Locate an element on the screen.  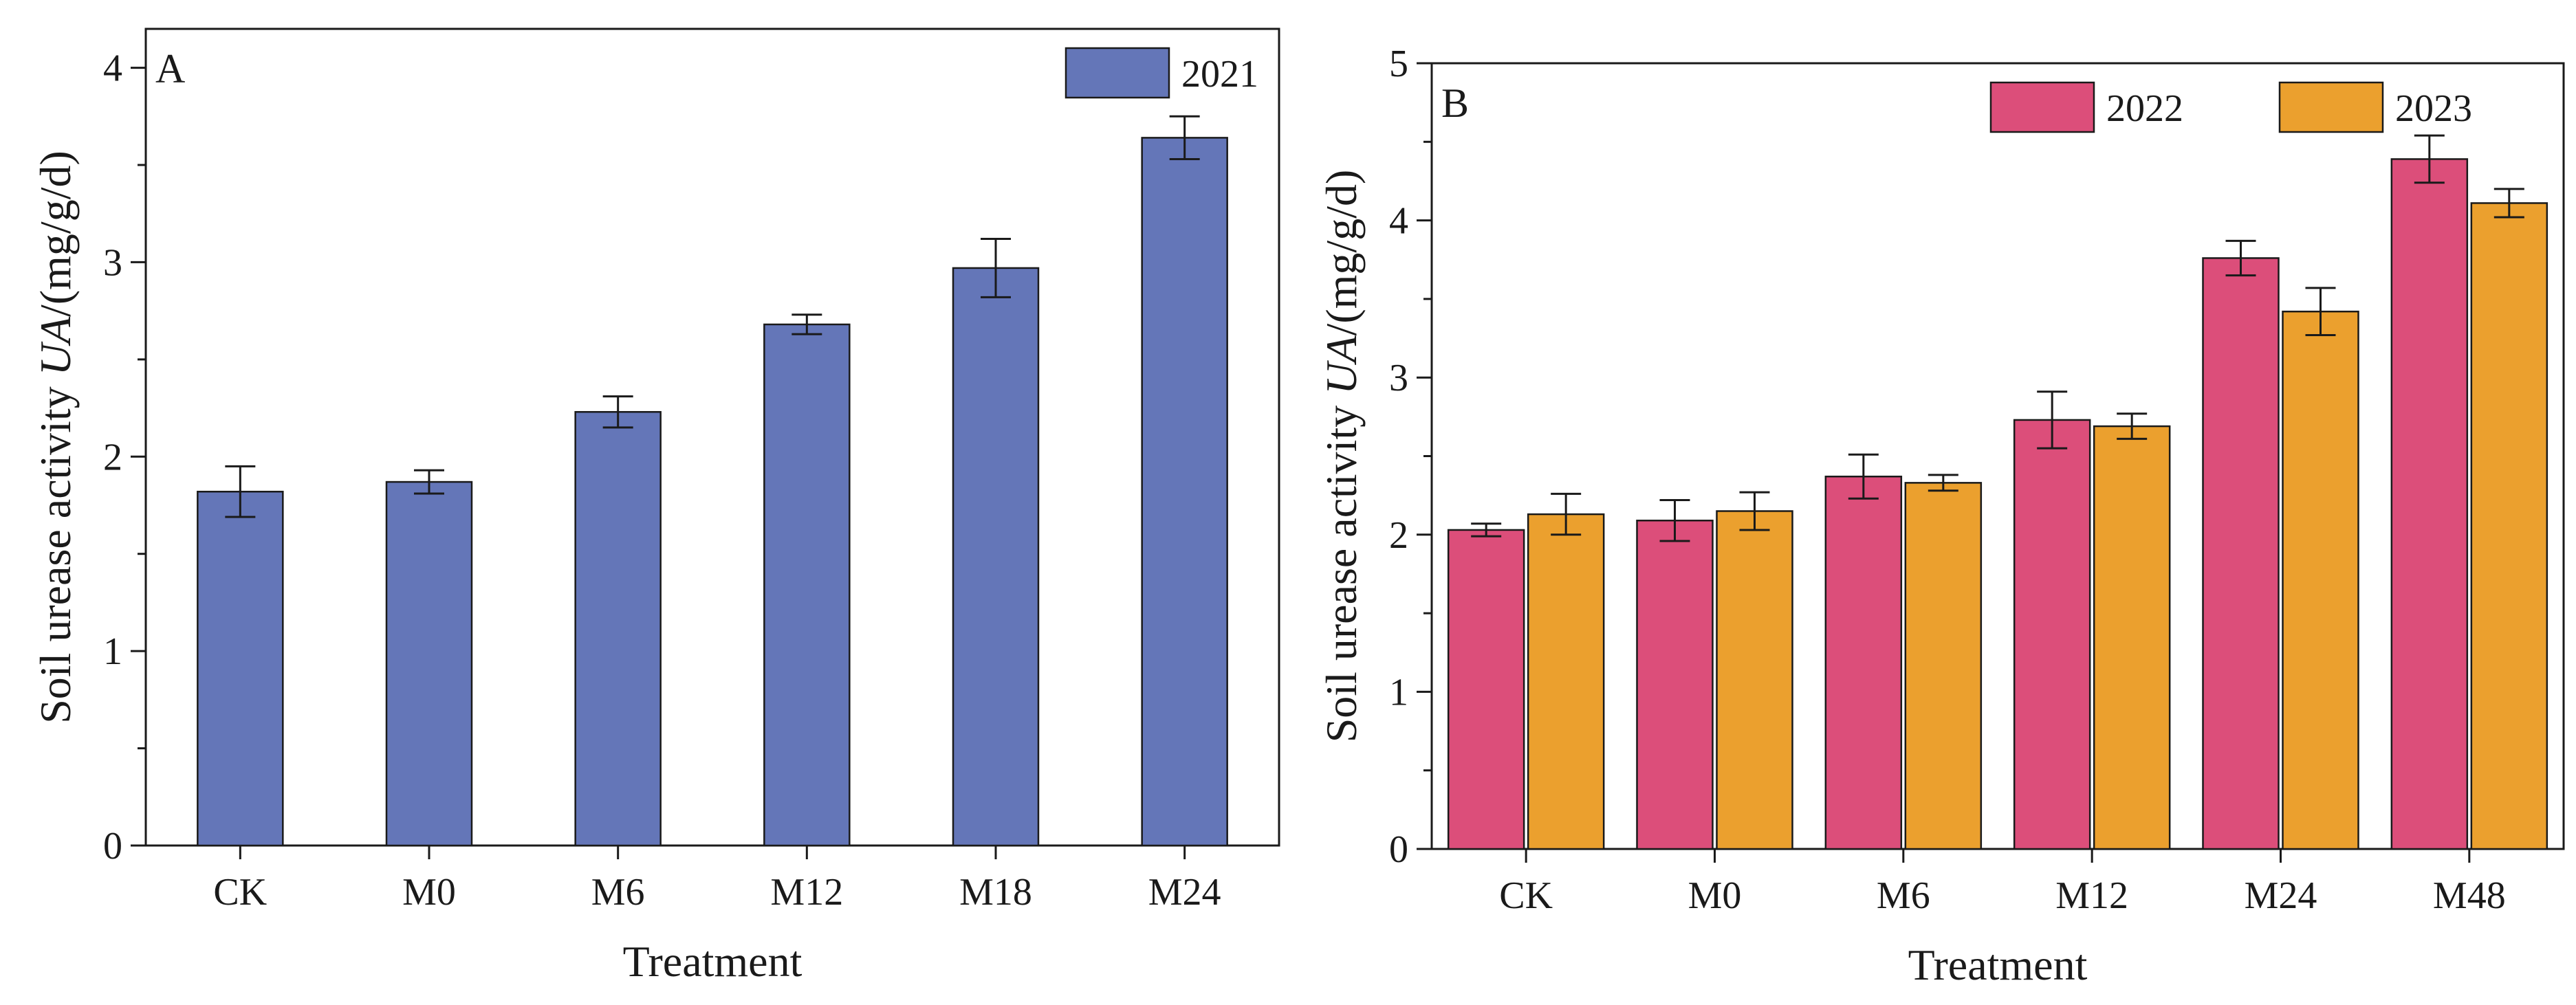
bar-2022-M0 is located at coordinates (1675, 684).